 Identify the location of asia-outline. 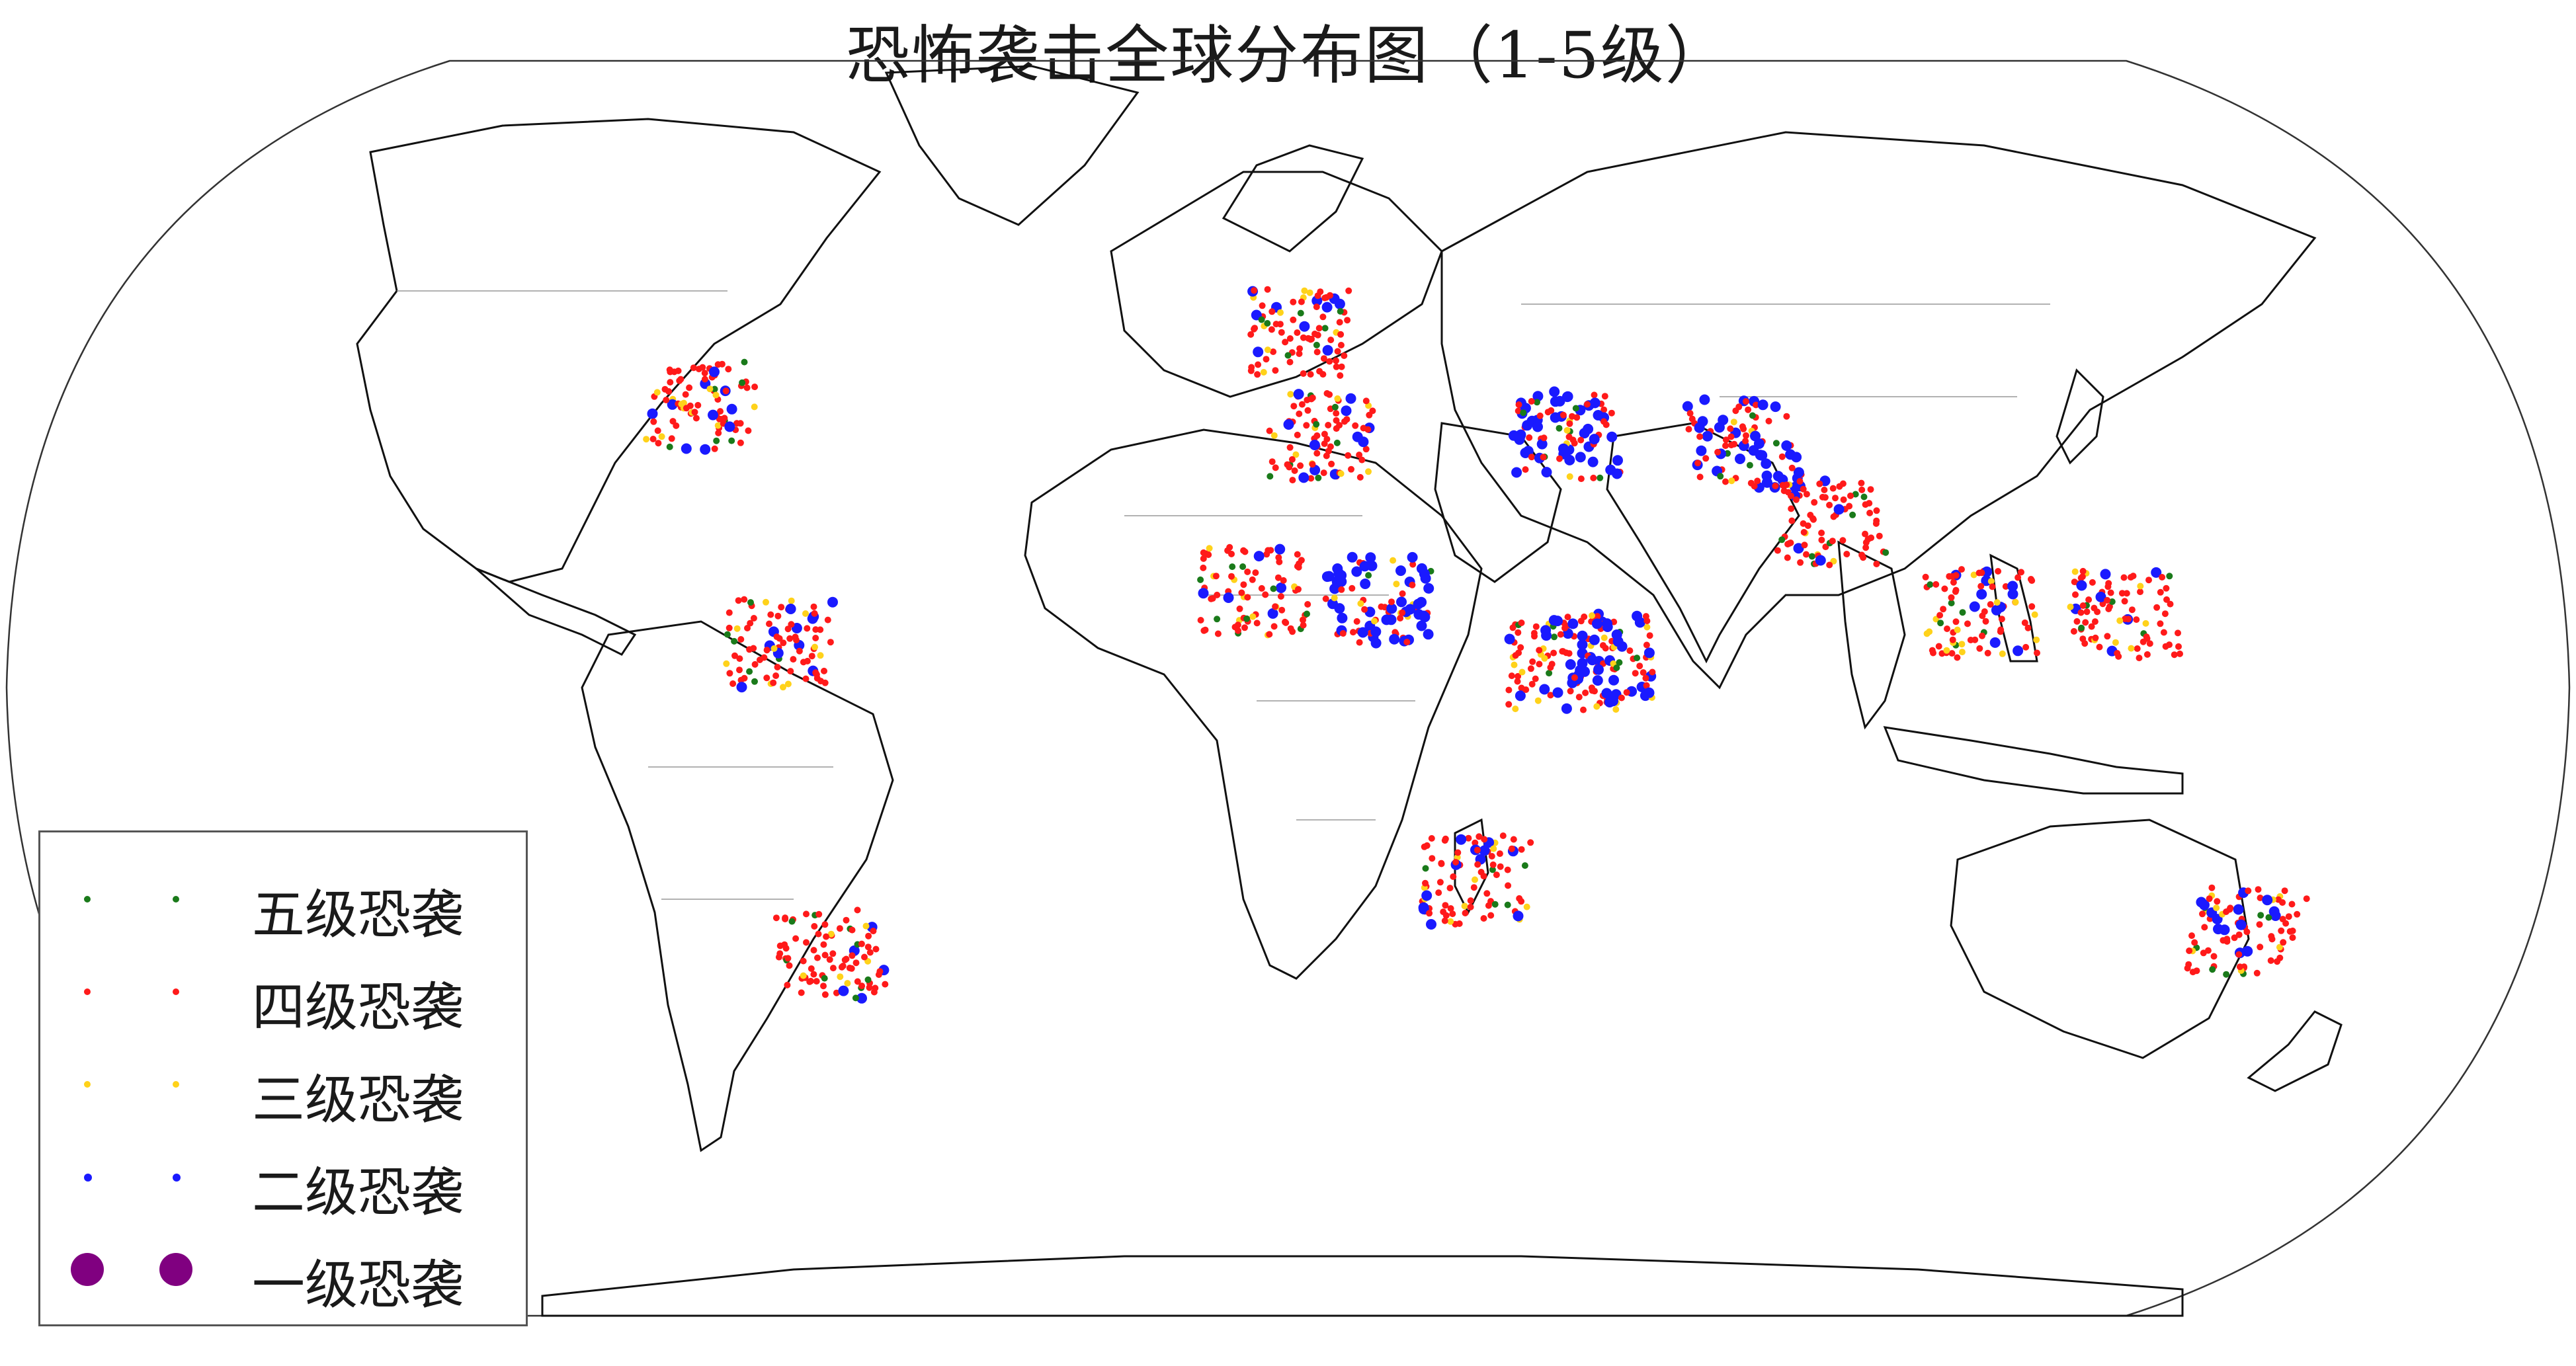
(1878, 410).